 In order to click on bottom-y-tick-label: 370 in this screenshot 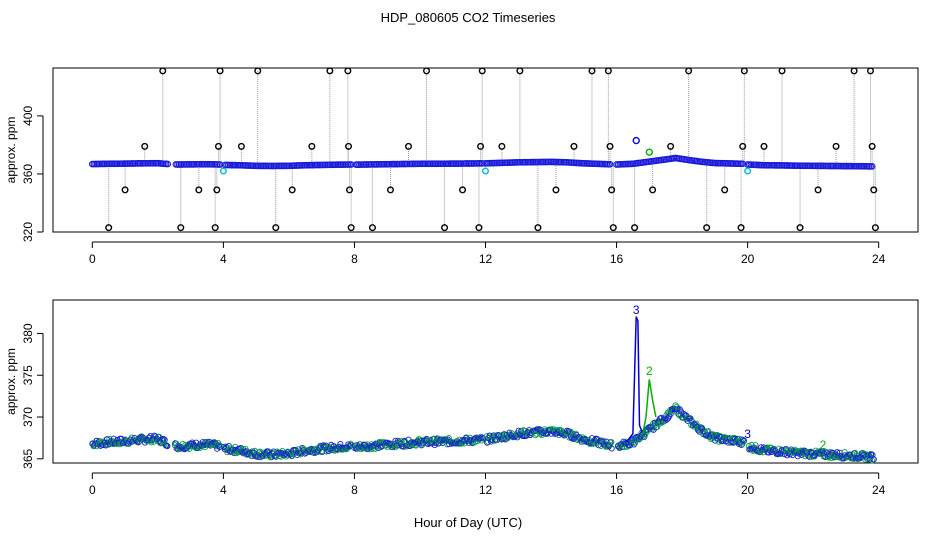, I will do `click(28, 417)`.